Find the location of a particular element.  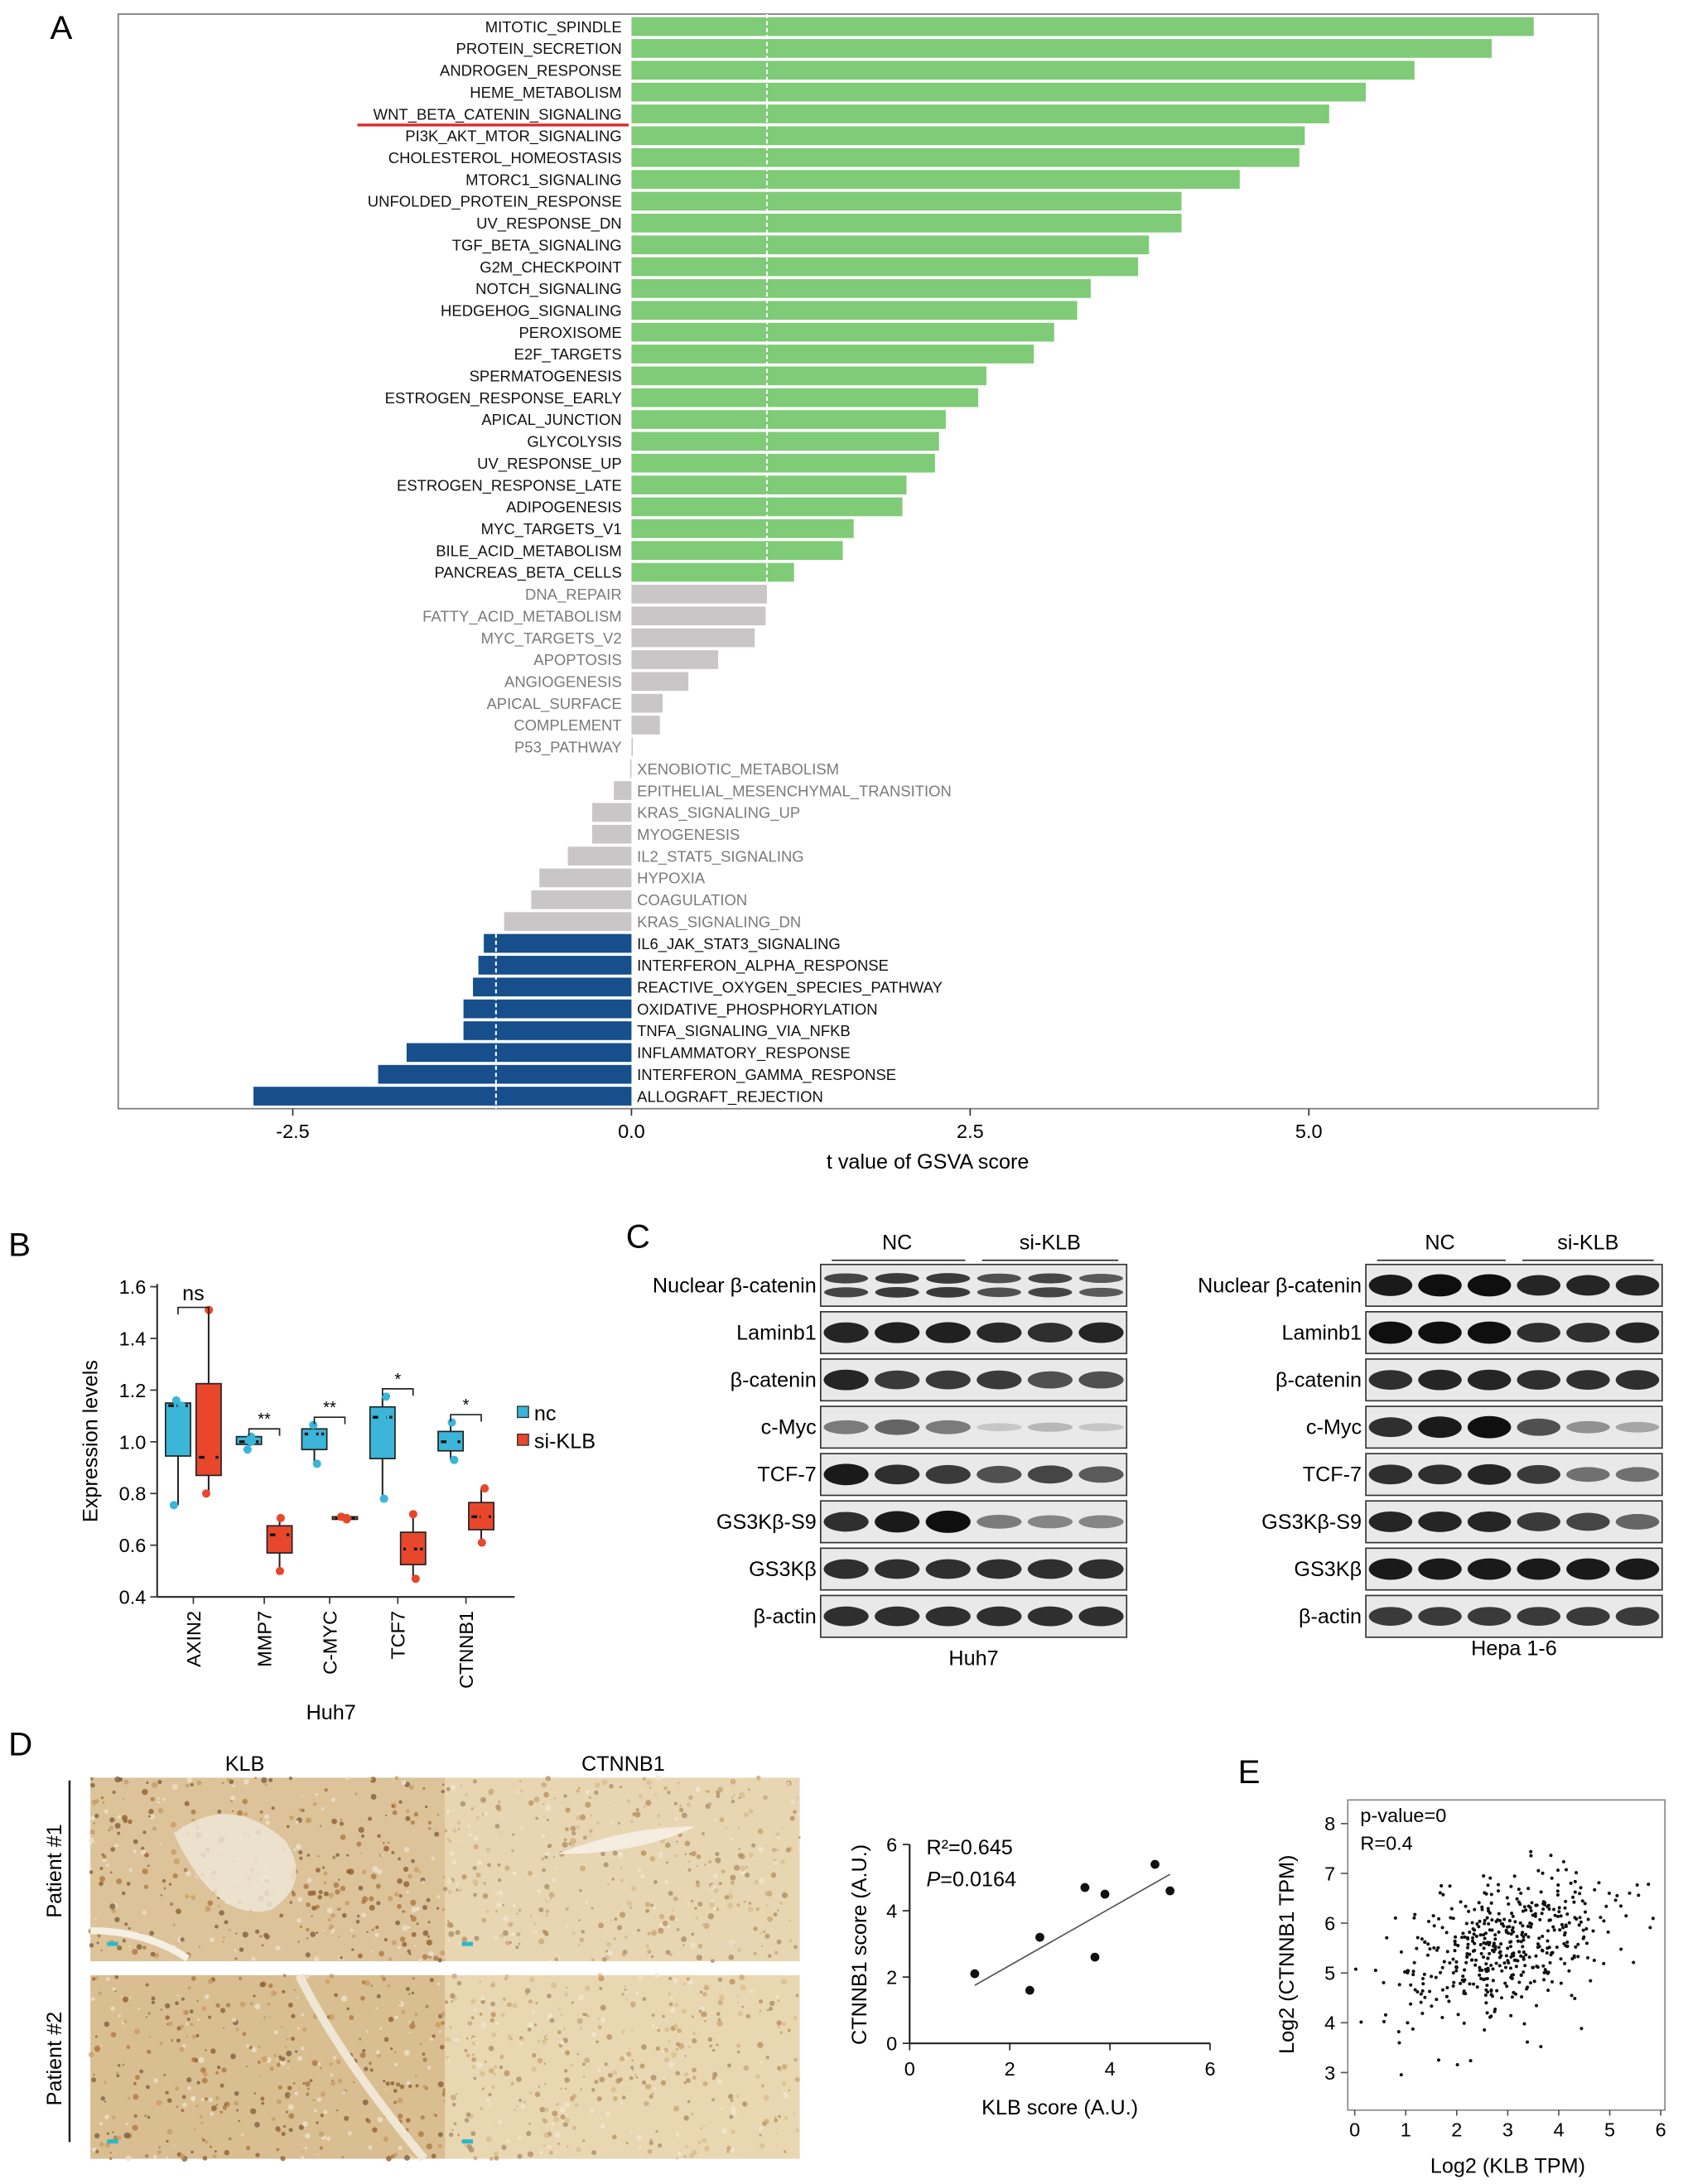

protein-label: c-Myc is located at coordinates (1334, 1427).